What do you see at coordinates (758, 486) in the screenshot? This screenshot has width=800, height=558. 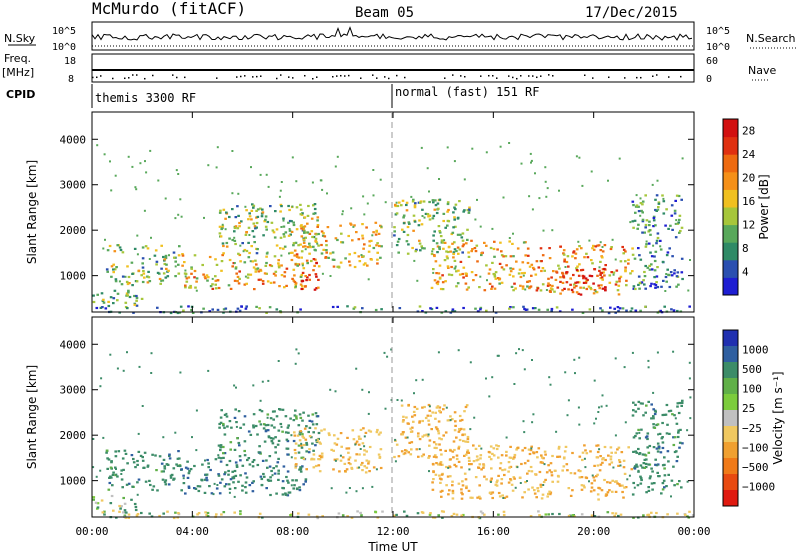 I see `velocity-colorbar-tick: −1000` at bounding box center [758, 486].